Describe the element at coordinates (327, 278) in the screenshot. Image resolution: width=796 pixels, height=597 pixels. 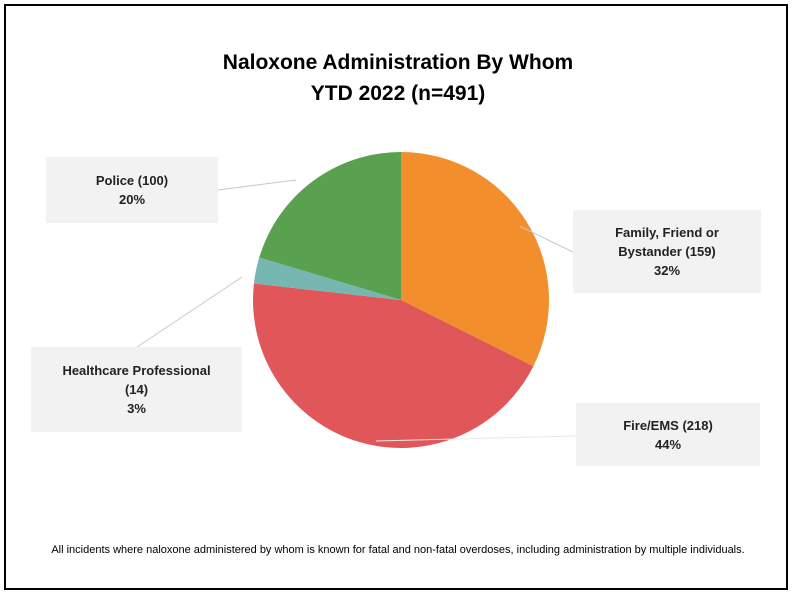
I see `pie-slice-healthcare-professional` at that location.